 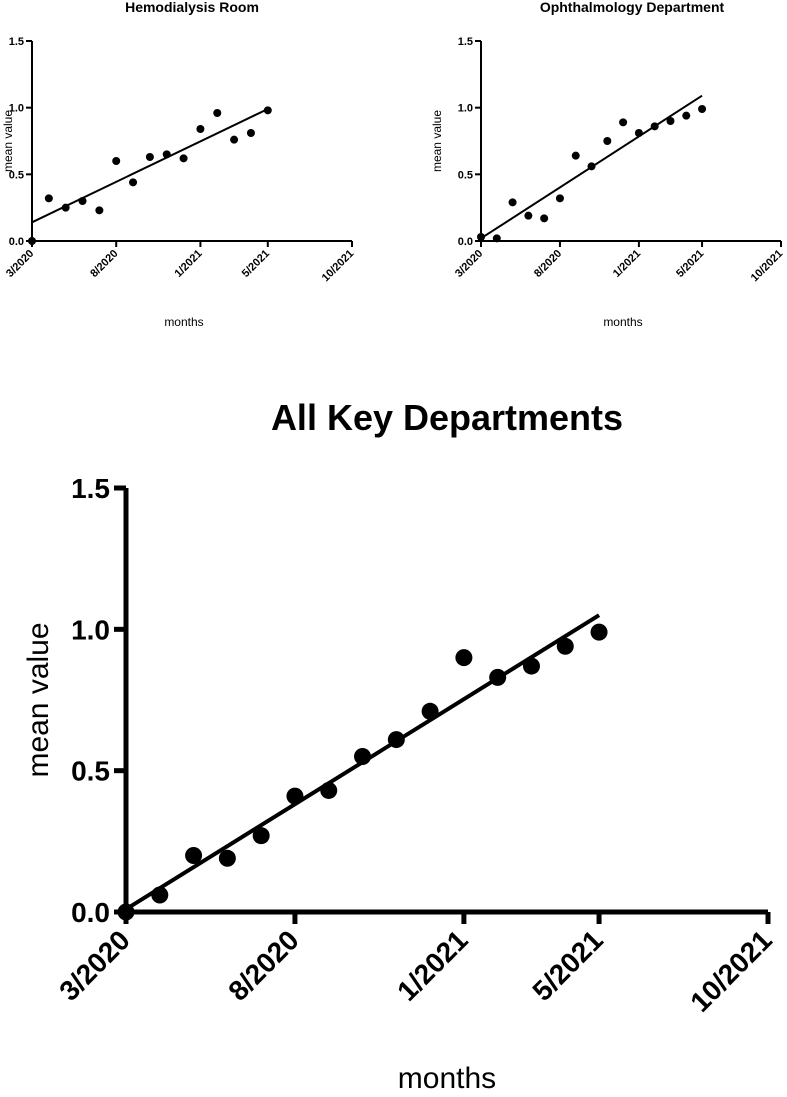 What do you see at coordinates (447, 417) in the screenshot?
I see `chart-title: All Key Departments` at bounding box center [447, 417].